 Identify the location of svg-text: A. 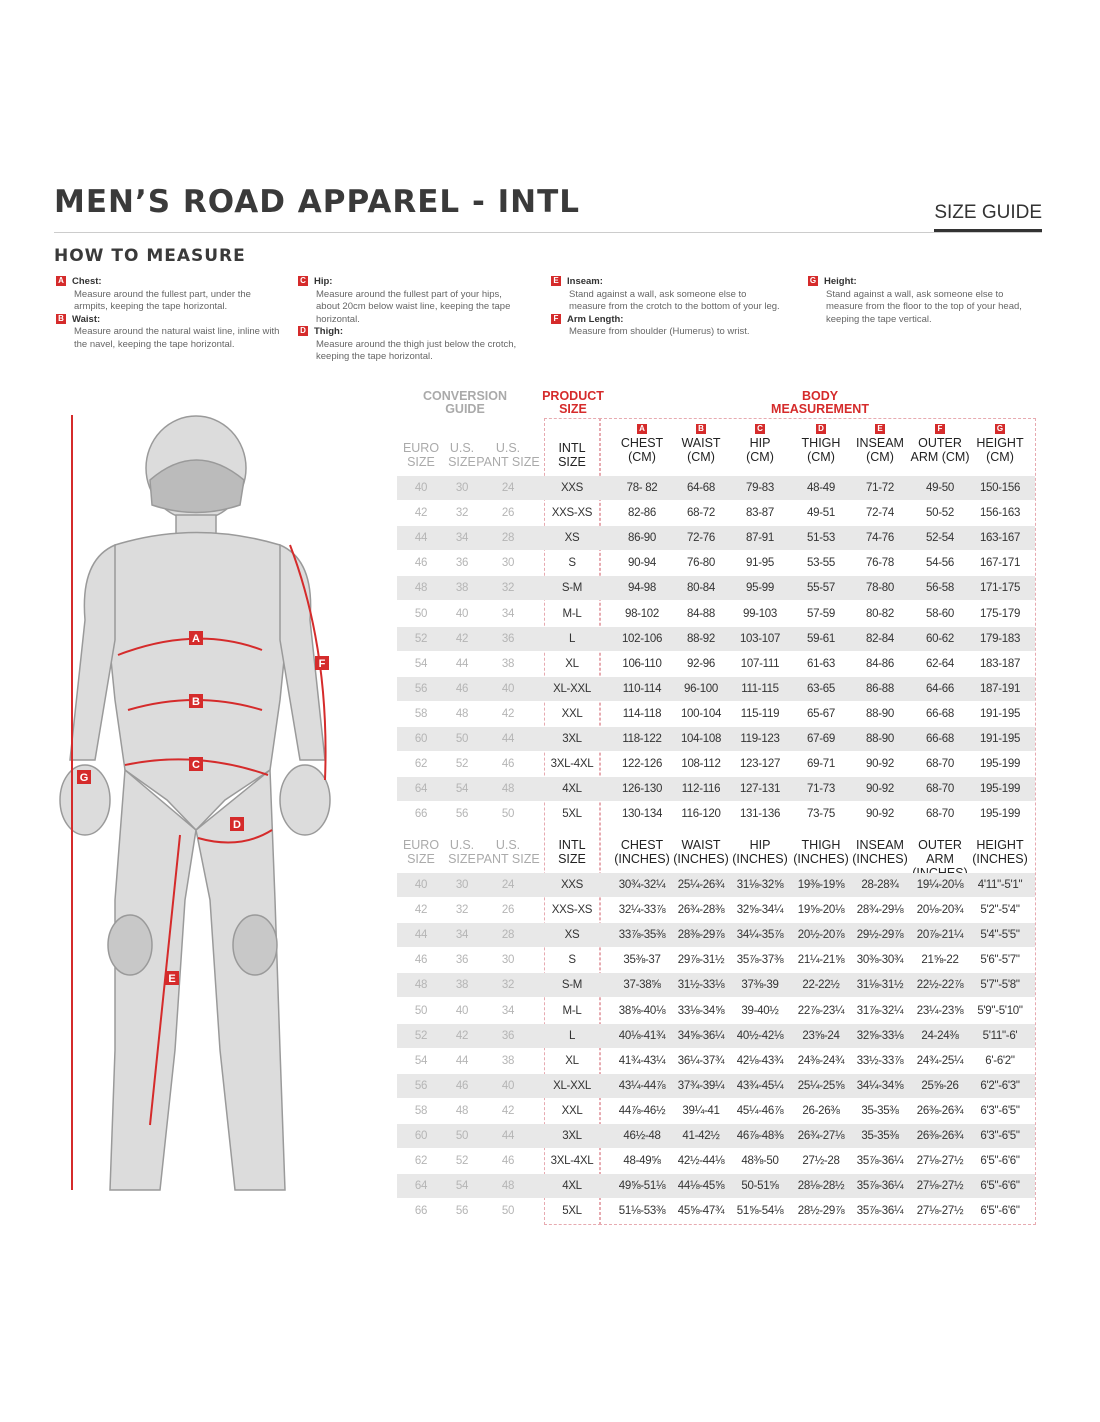
(196, 639).